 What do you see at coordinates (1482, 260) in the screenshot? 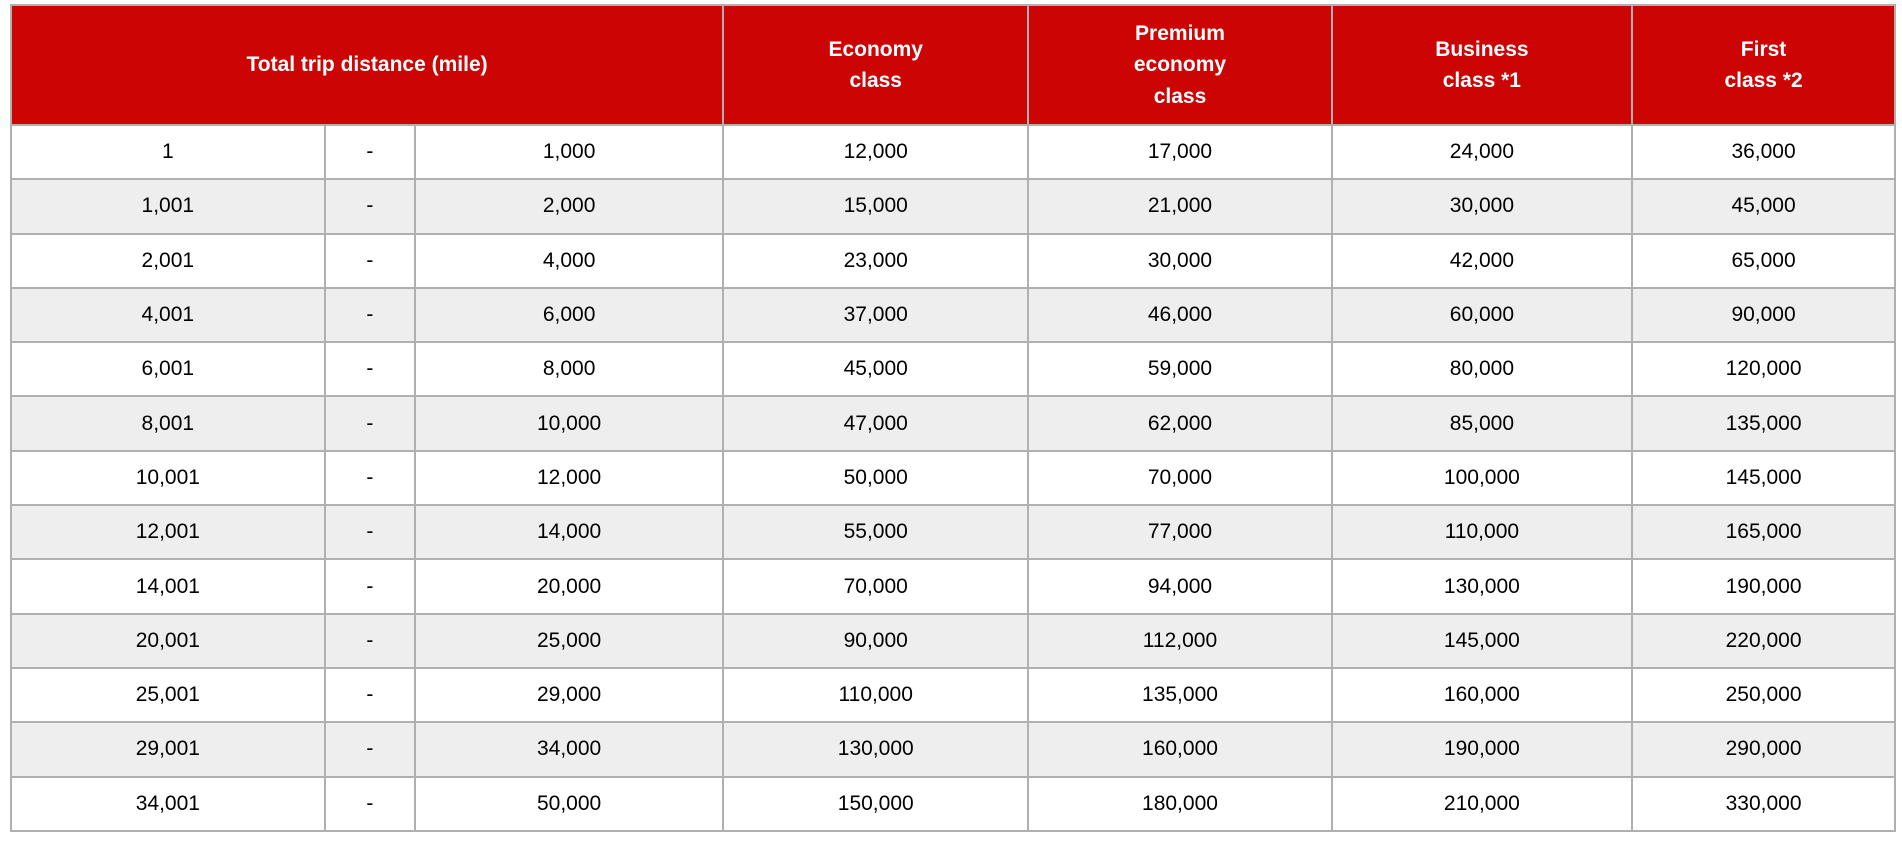
I see `business-miles-cell: 42,000` at bounding box center [1482, 260].